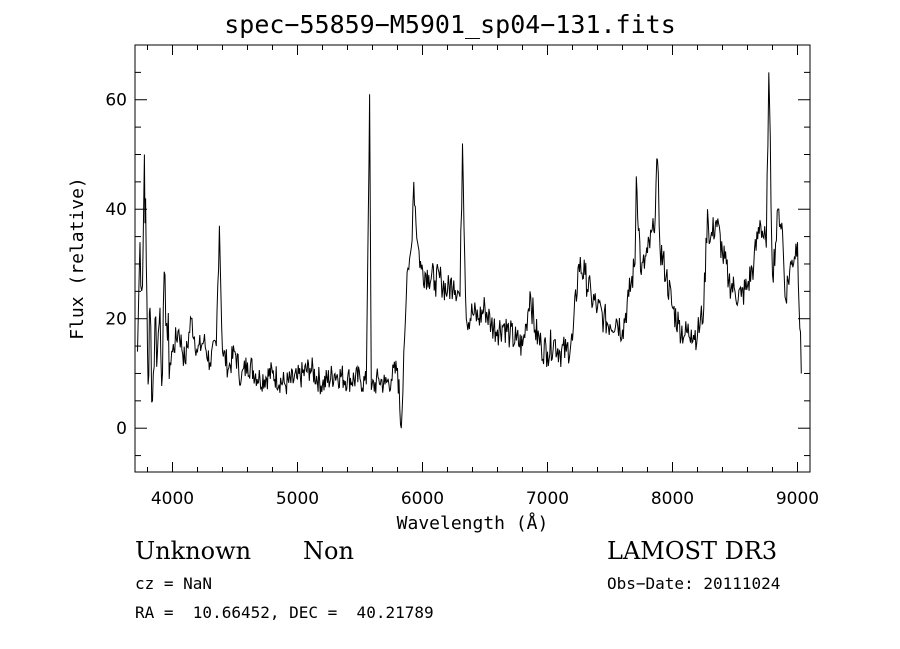 This screenshot has width=900, height=649. Describe the element at coordinates (77, 258) in the screenshot. I see `y-axis-label: Flux (relative)` at that location.